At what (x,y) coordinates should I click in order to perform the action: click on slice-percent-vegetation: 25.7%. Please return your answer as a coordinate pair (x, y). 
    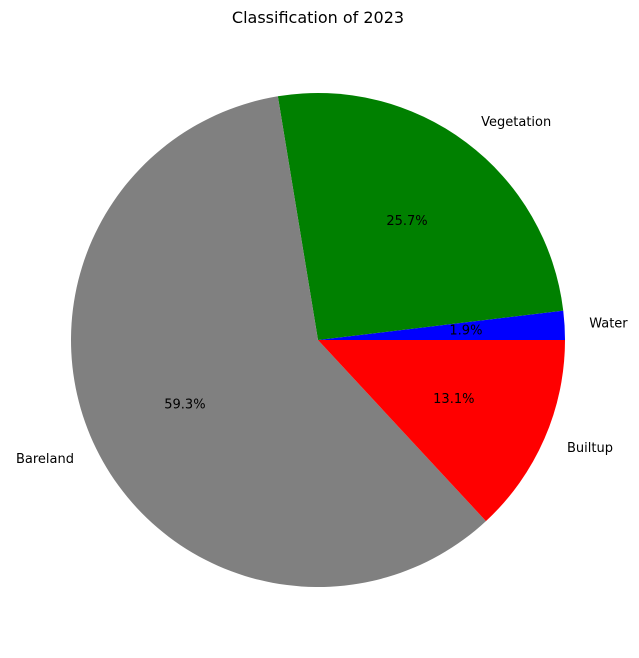
    Looking at the image, I should click on (406, 221).